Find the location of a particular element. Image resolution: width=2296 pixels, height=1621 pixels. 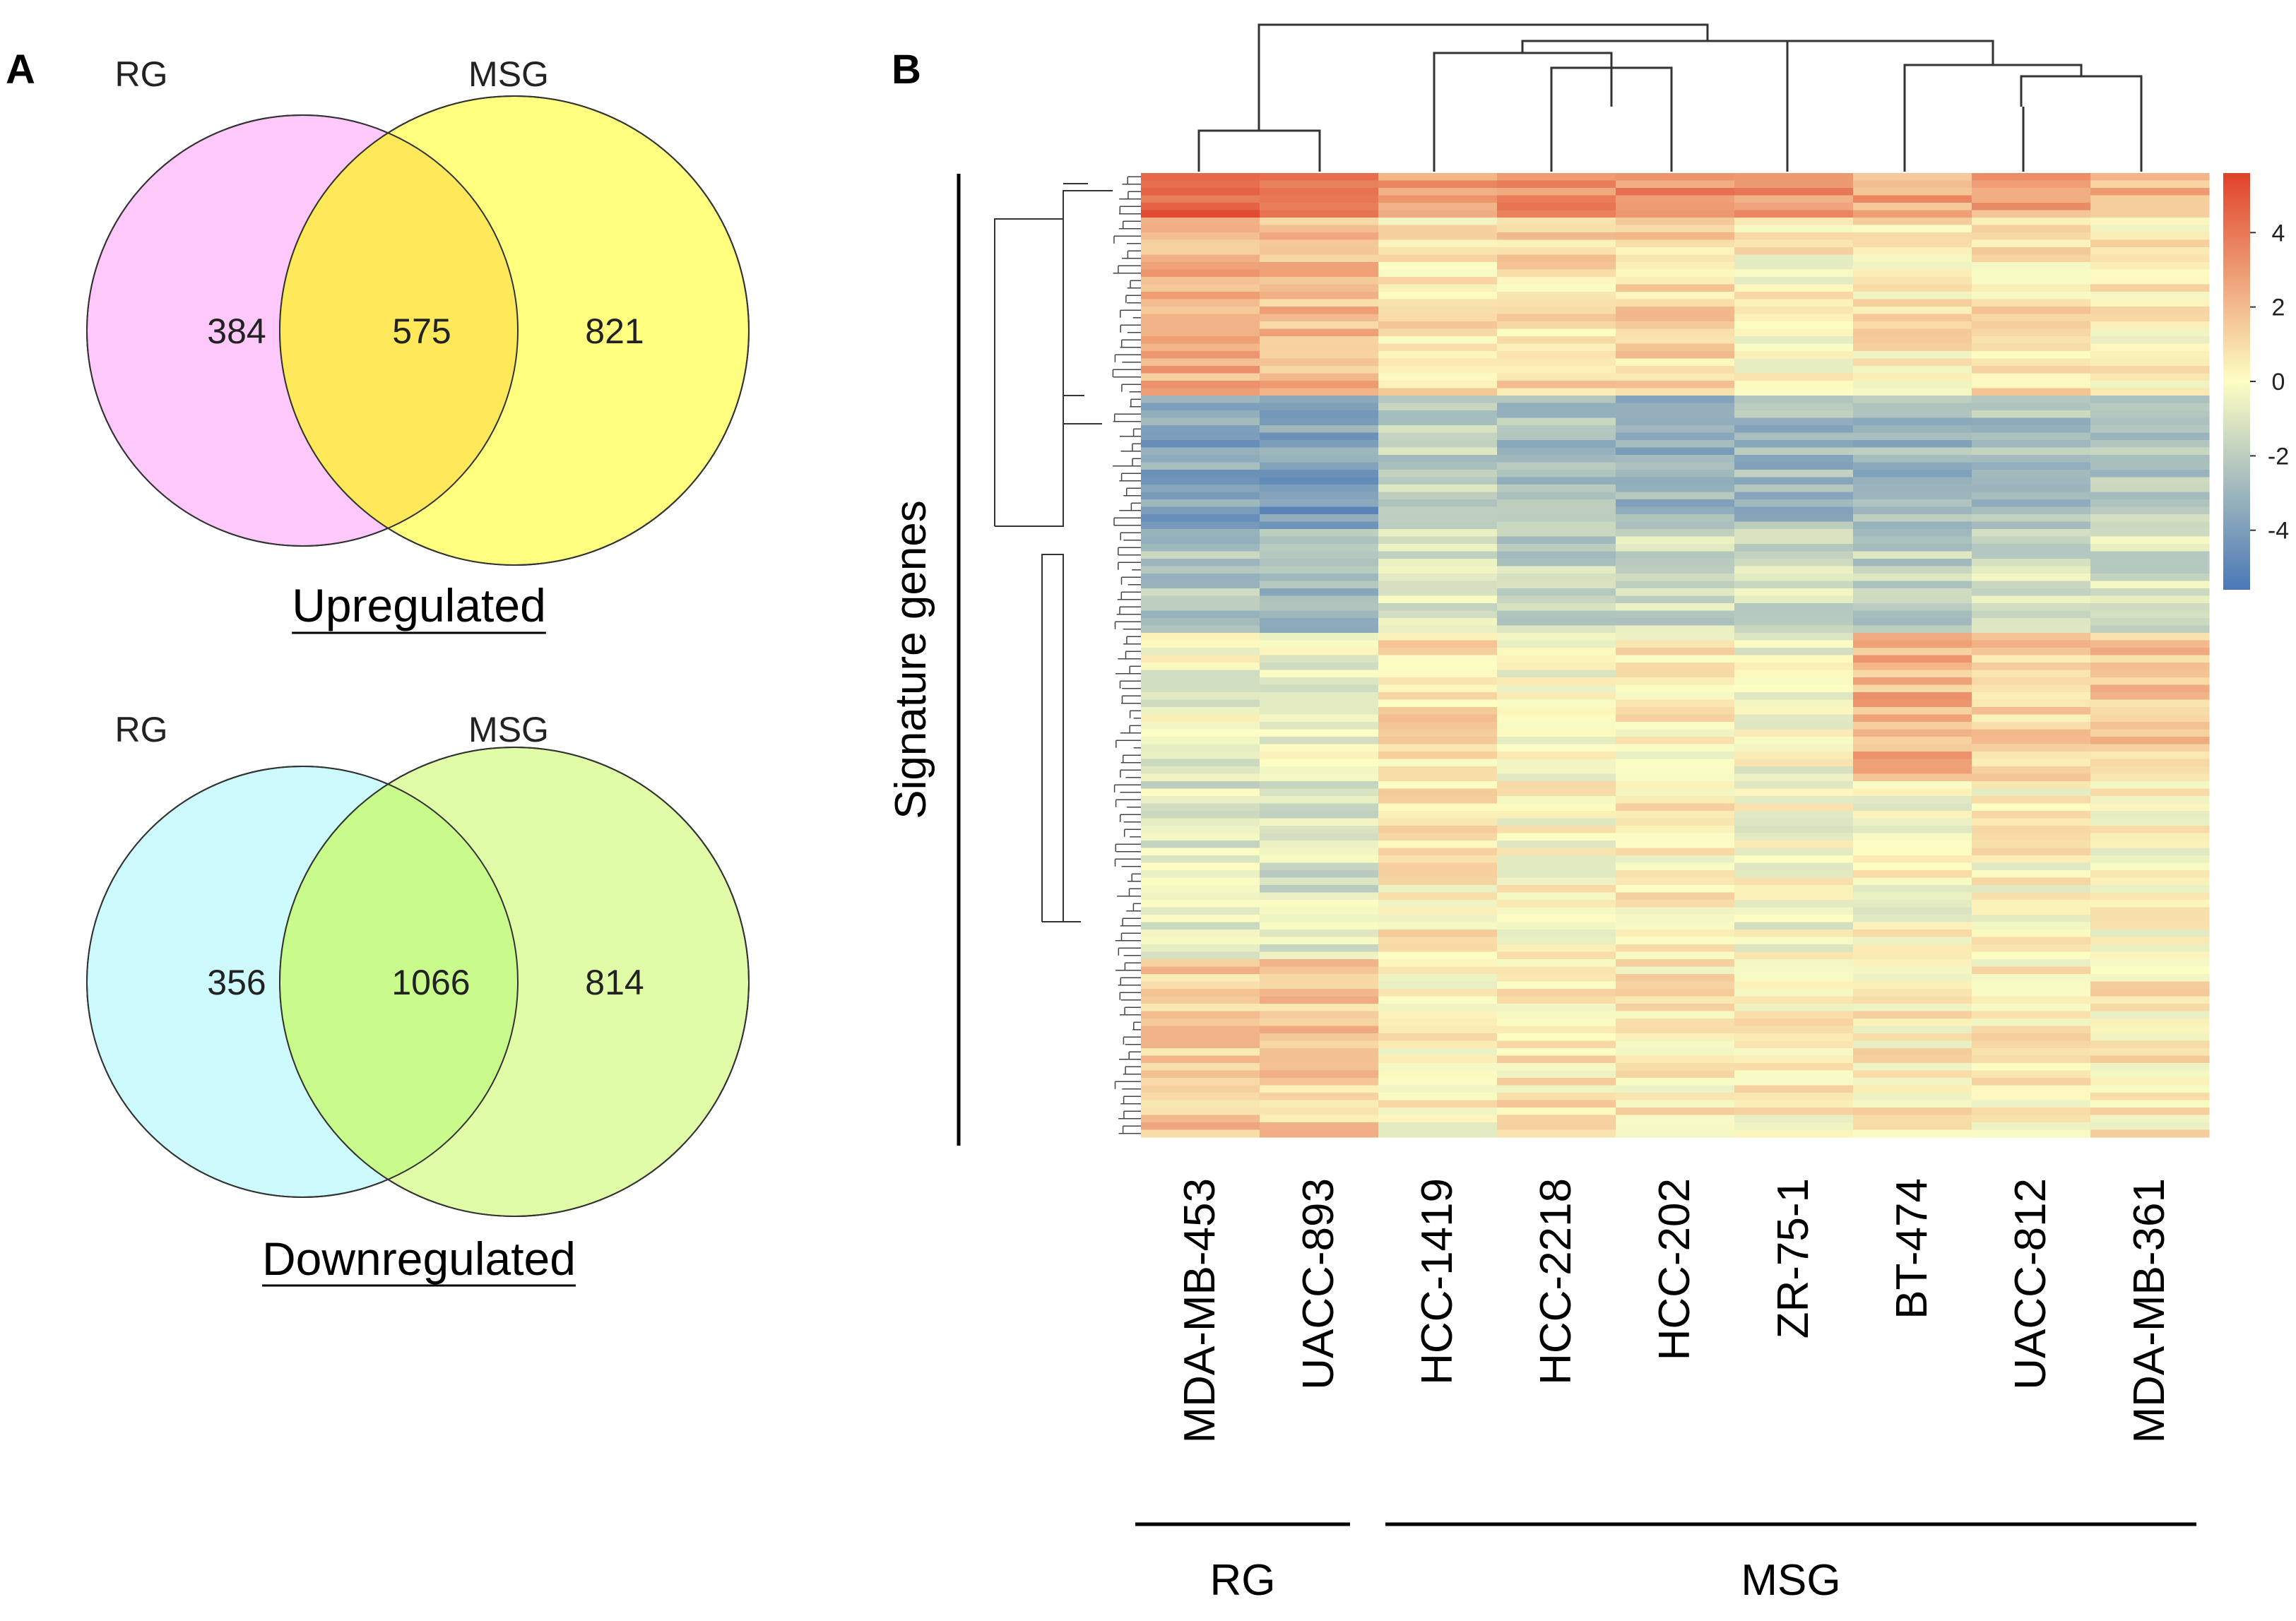

colorbar is located at coordinates (2236, 382).